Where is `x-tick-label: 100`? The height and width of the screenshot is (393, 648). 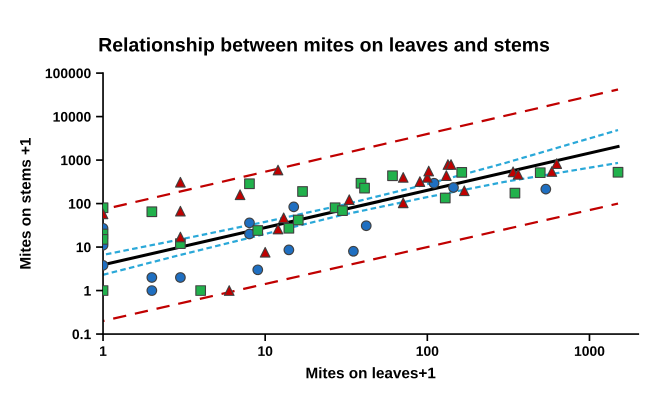
x-tick-label: 100 is located at coordinates (427, 351).